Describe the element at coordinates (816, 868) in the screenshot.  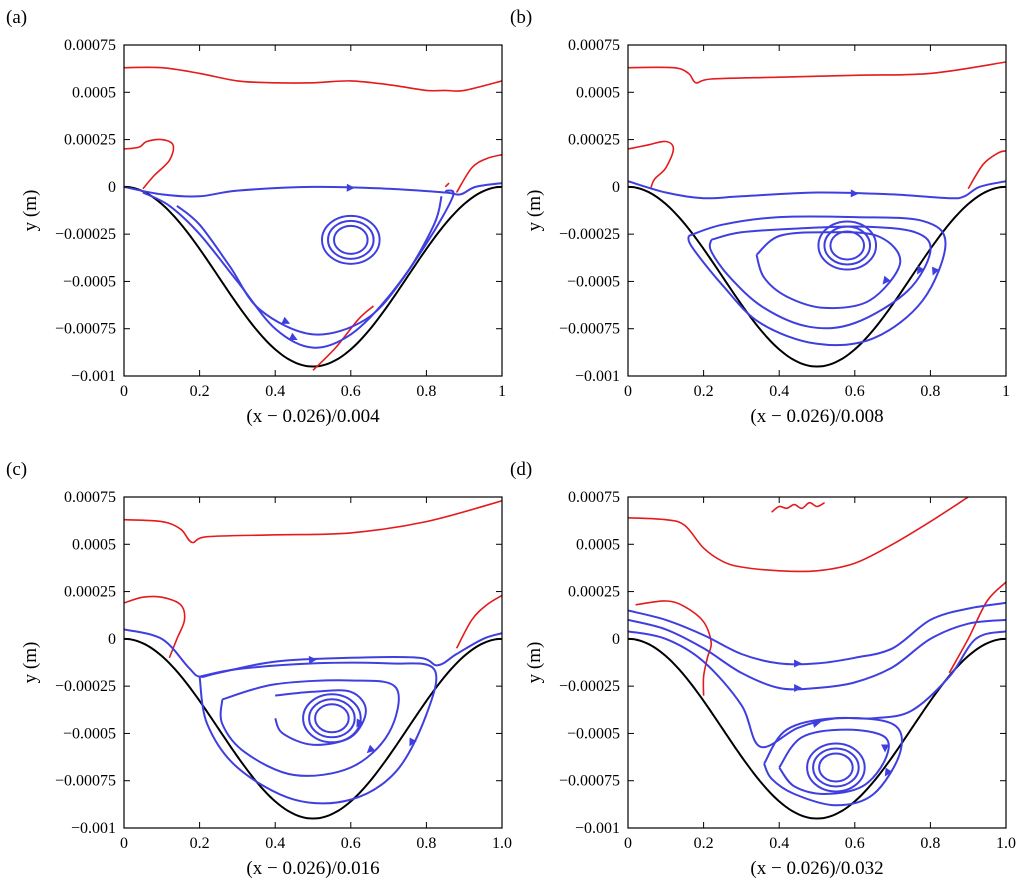
I see `x-axis-title: (x − 0.026)/0.032` at that location.